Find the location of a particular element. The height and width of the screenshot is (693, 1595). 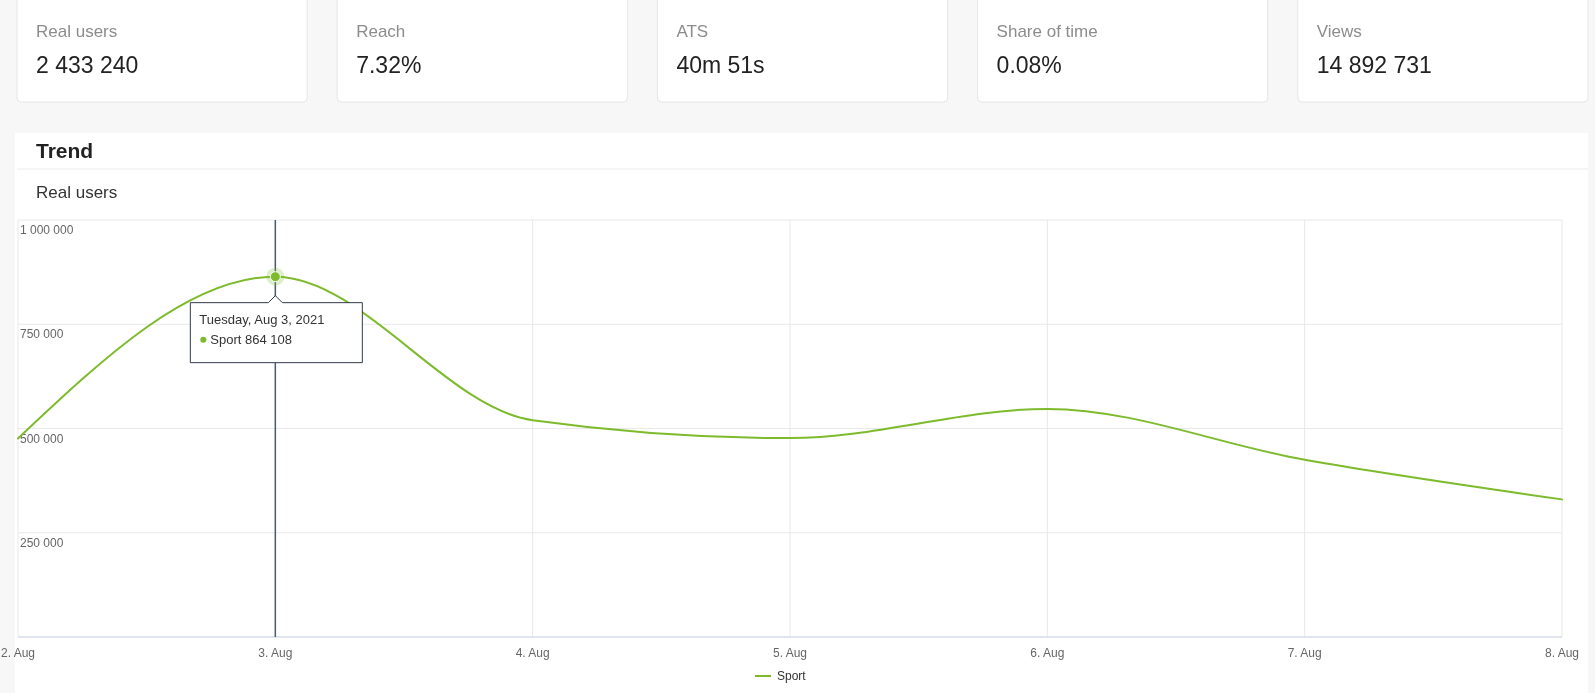

text: 0.08% is located at coordinates (1029, 65).